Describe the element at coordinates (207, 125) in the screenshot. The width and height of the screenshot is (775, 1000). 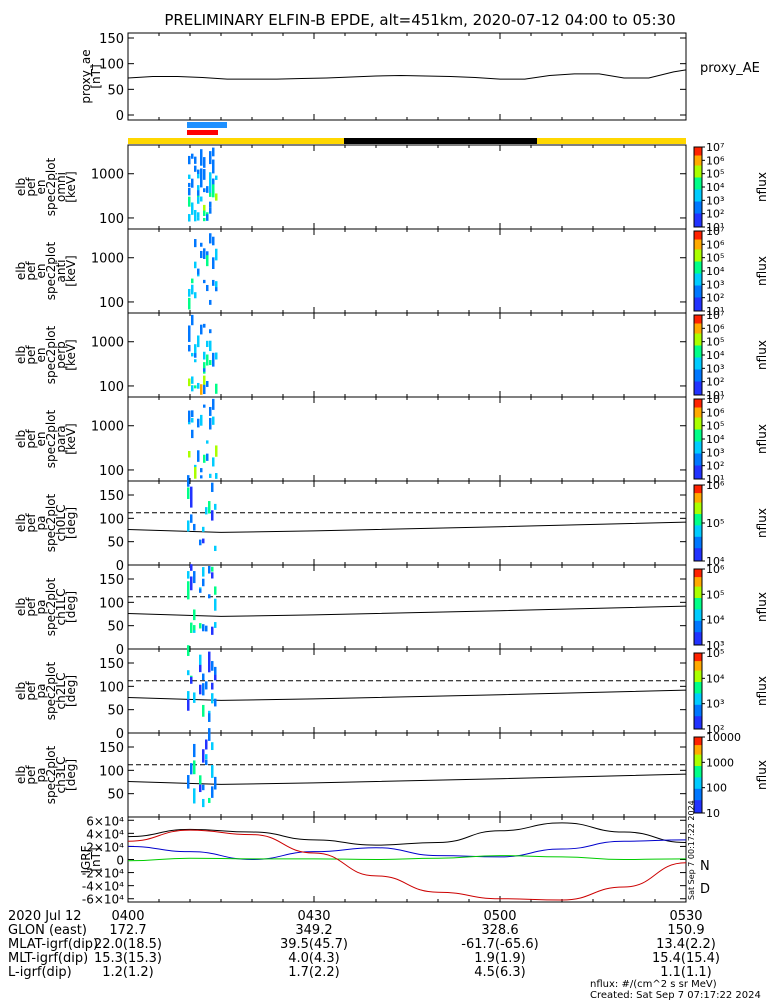
I see `sci-zone-bar-blue` at that location.